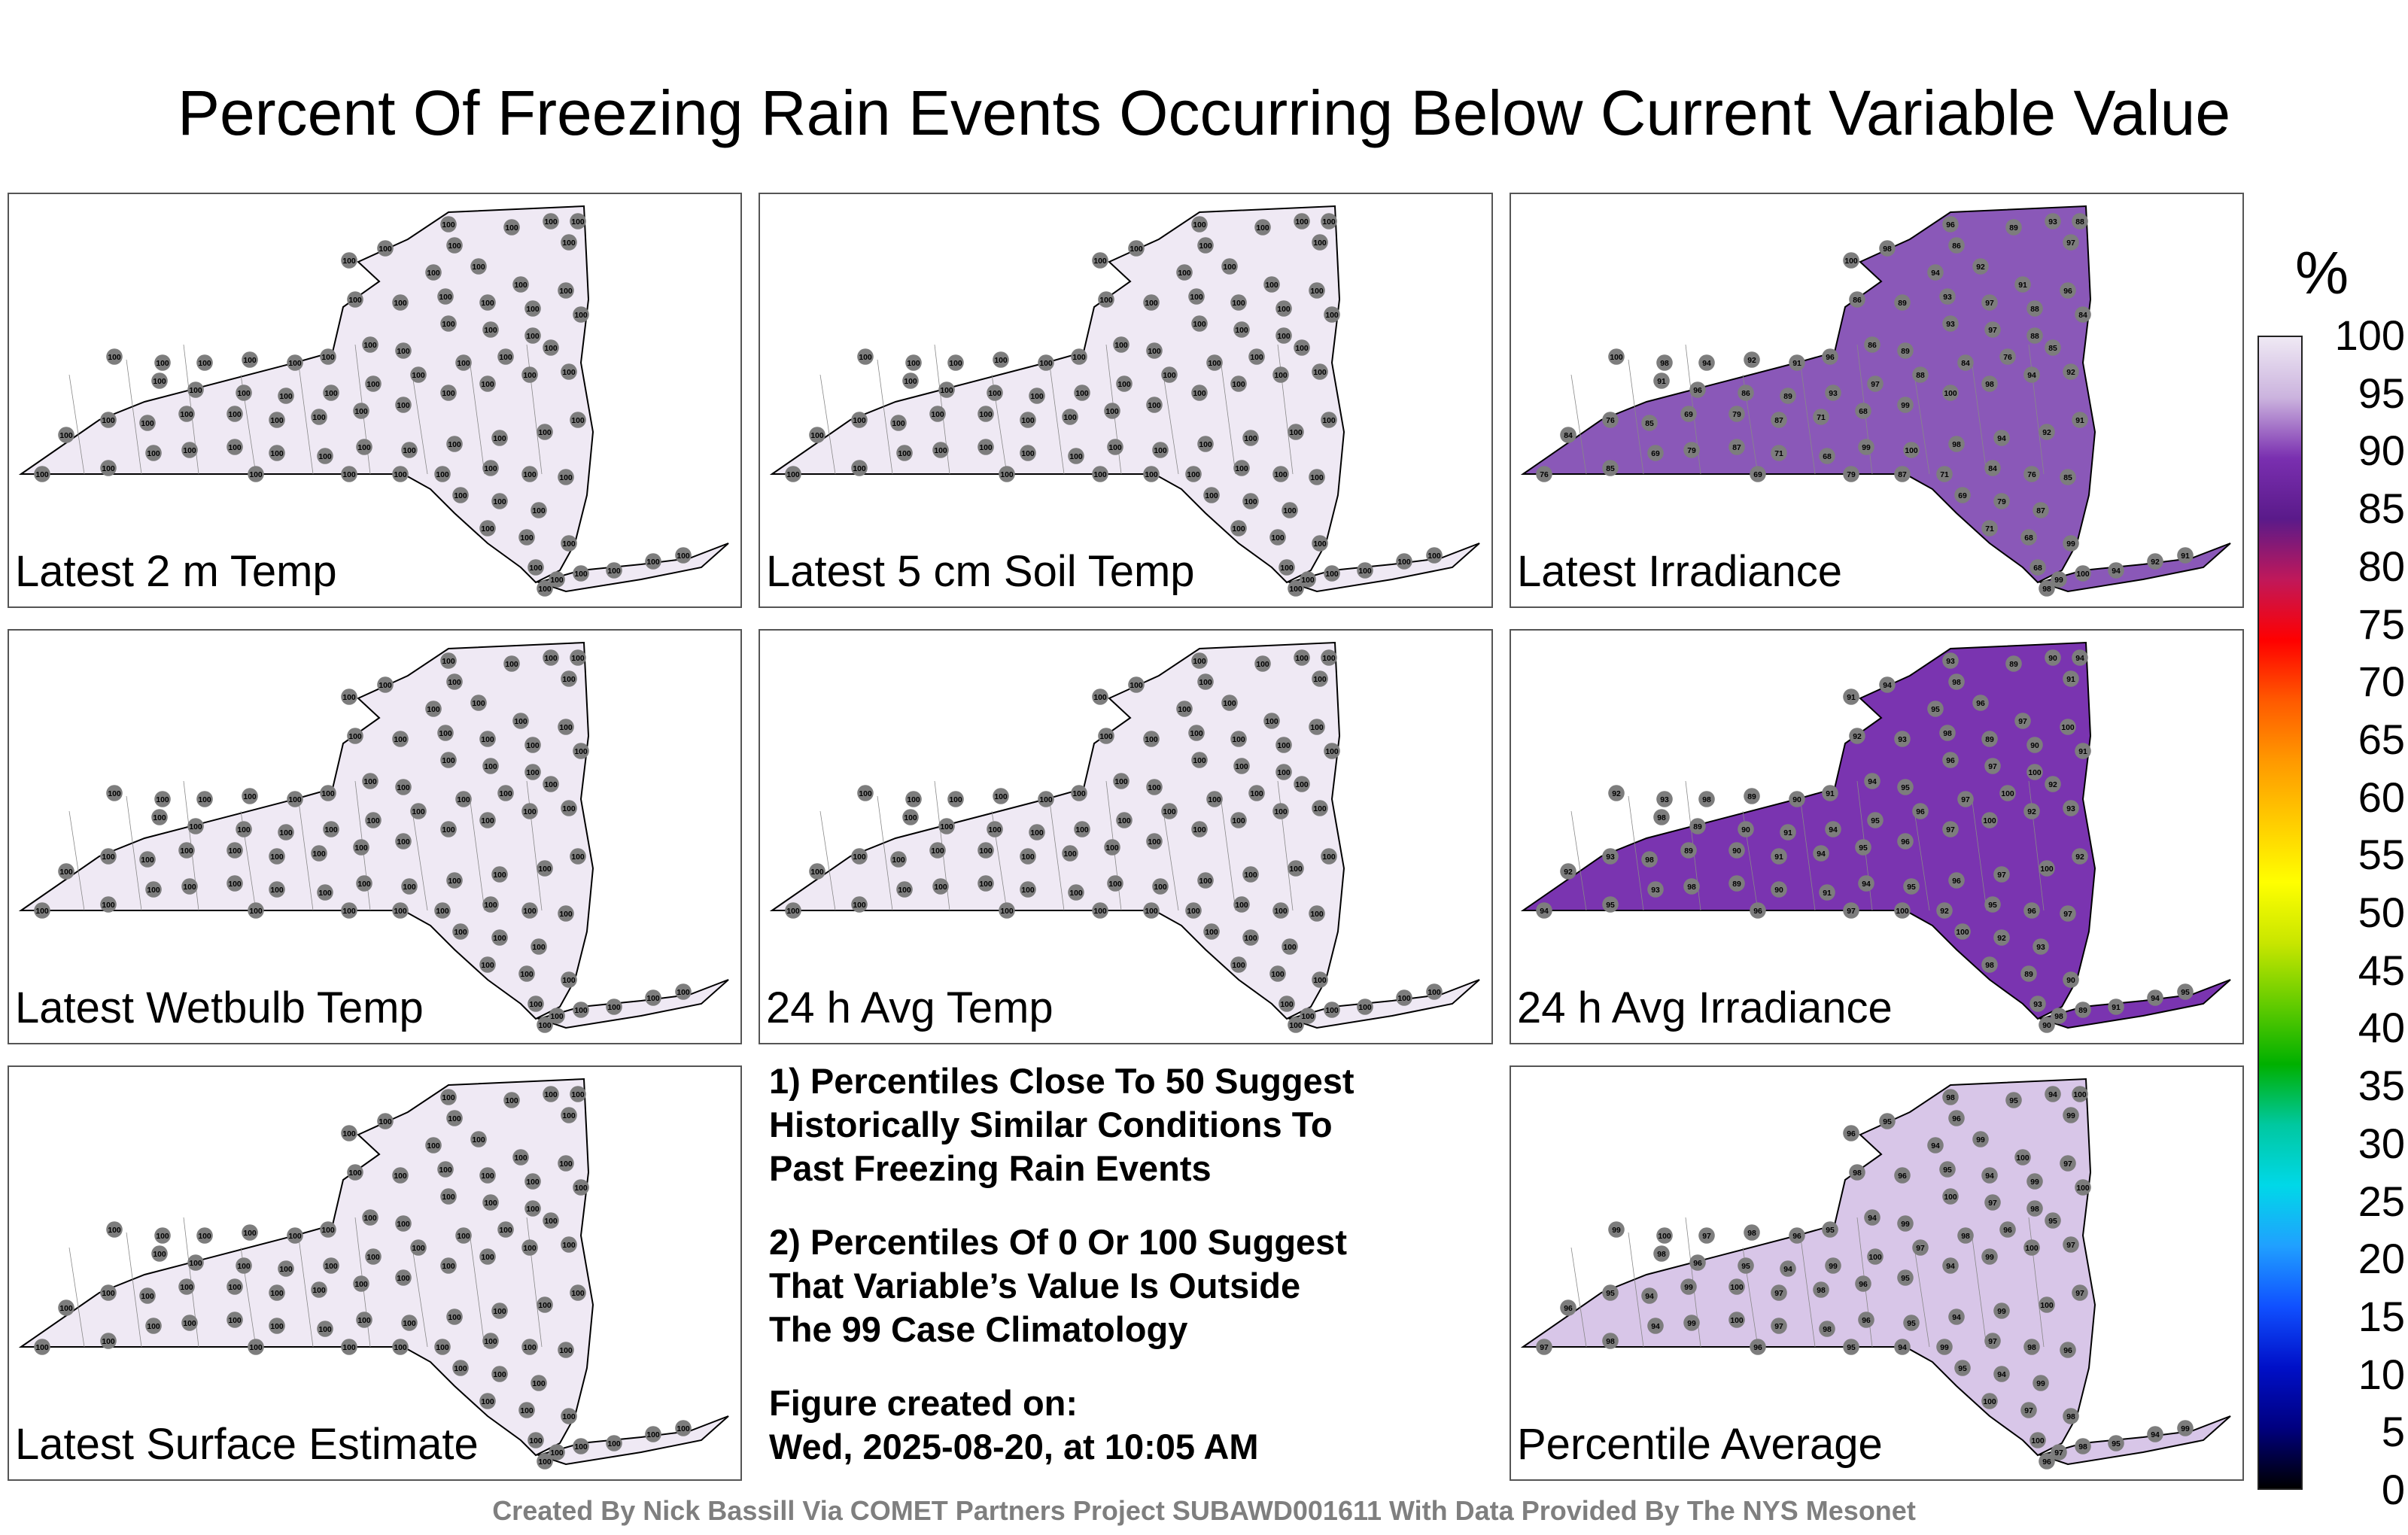 This screenshot has width=2408, height=1535. What do you see at coordinates (306, 1267) in the screenshot?
I see `state-outline` at bounding box center [306, 1267].